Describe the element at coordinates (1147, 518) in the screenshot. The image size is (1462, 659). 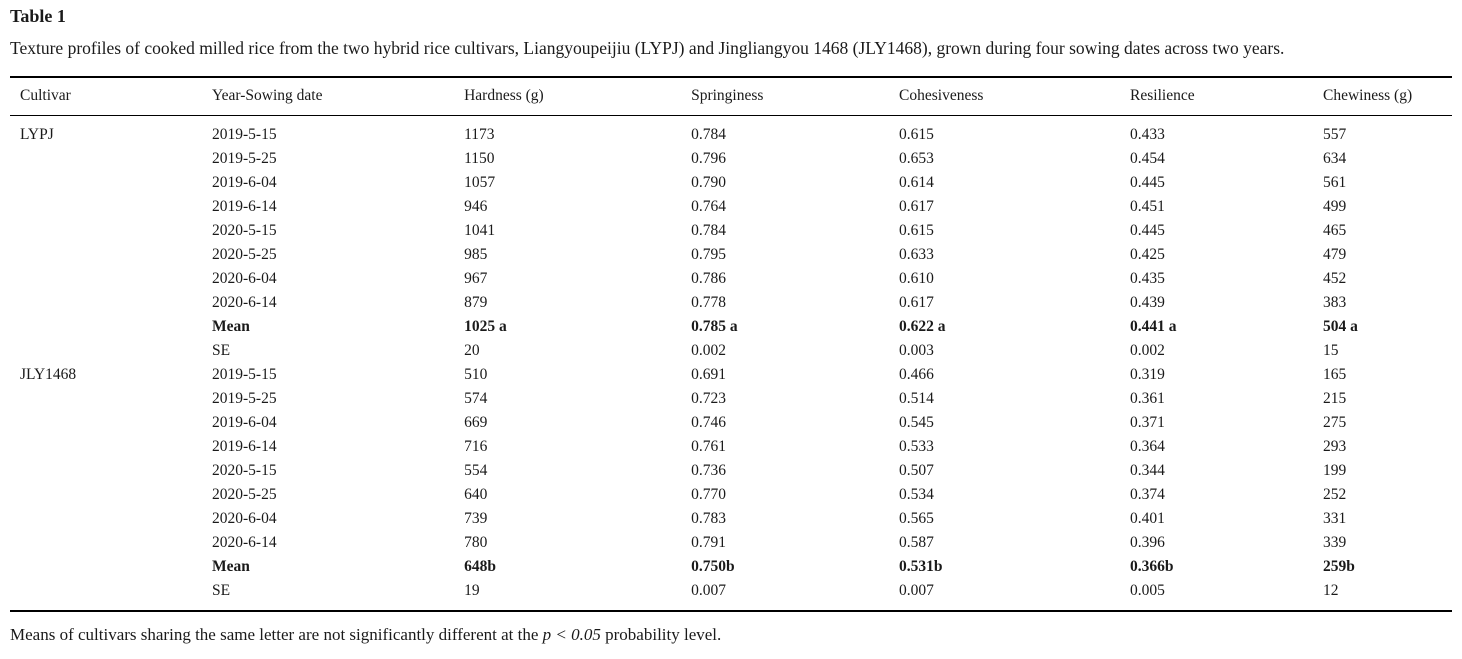
I see `value-cell: 0.401` at that location.